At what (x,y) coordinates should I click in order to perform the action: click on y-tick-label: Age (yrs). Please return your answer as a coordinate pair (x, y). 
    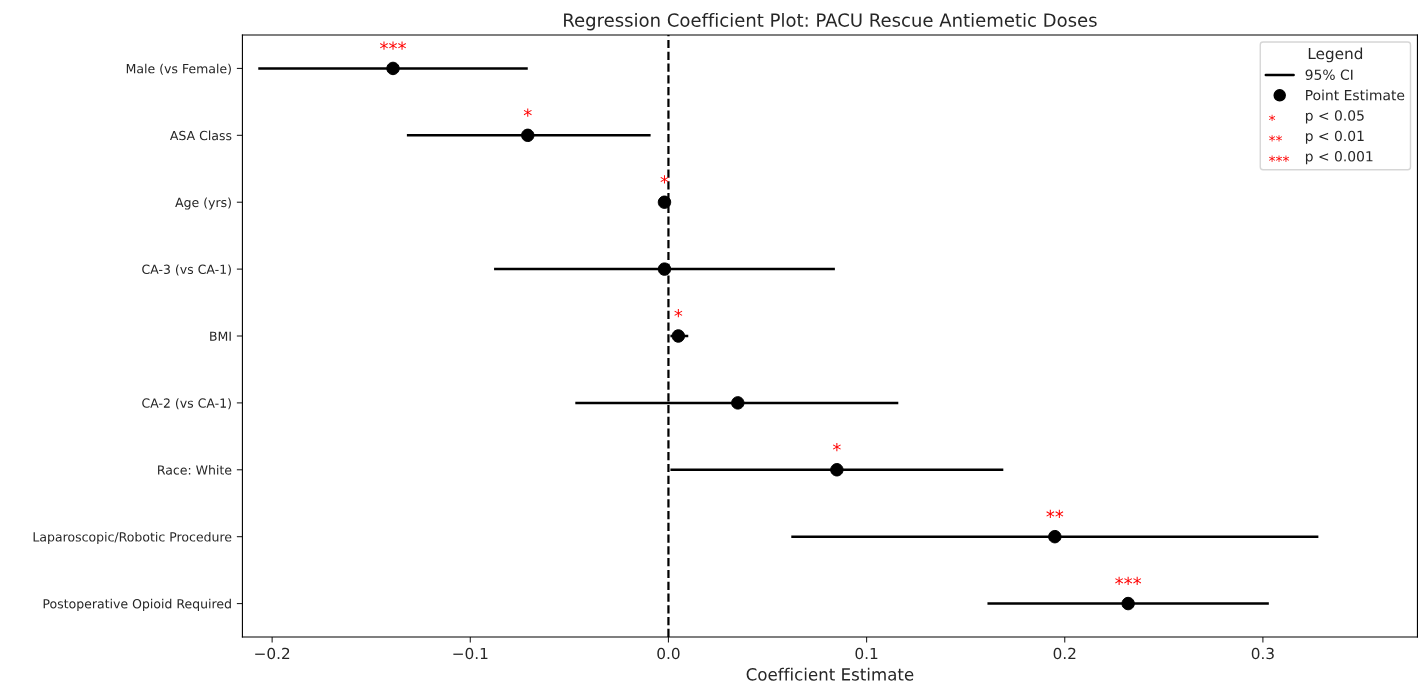
    Looking at the image, I should click on (203, 203).